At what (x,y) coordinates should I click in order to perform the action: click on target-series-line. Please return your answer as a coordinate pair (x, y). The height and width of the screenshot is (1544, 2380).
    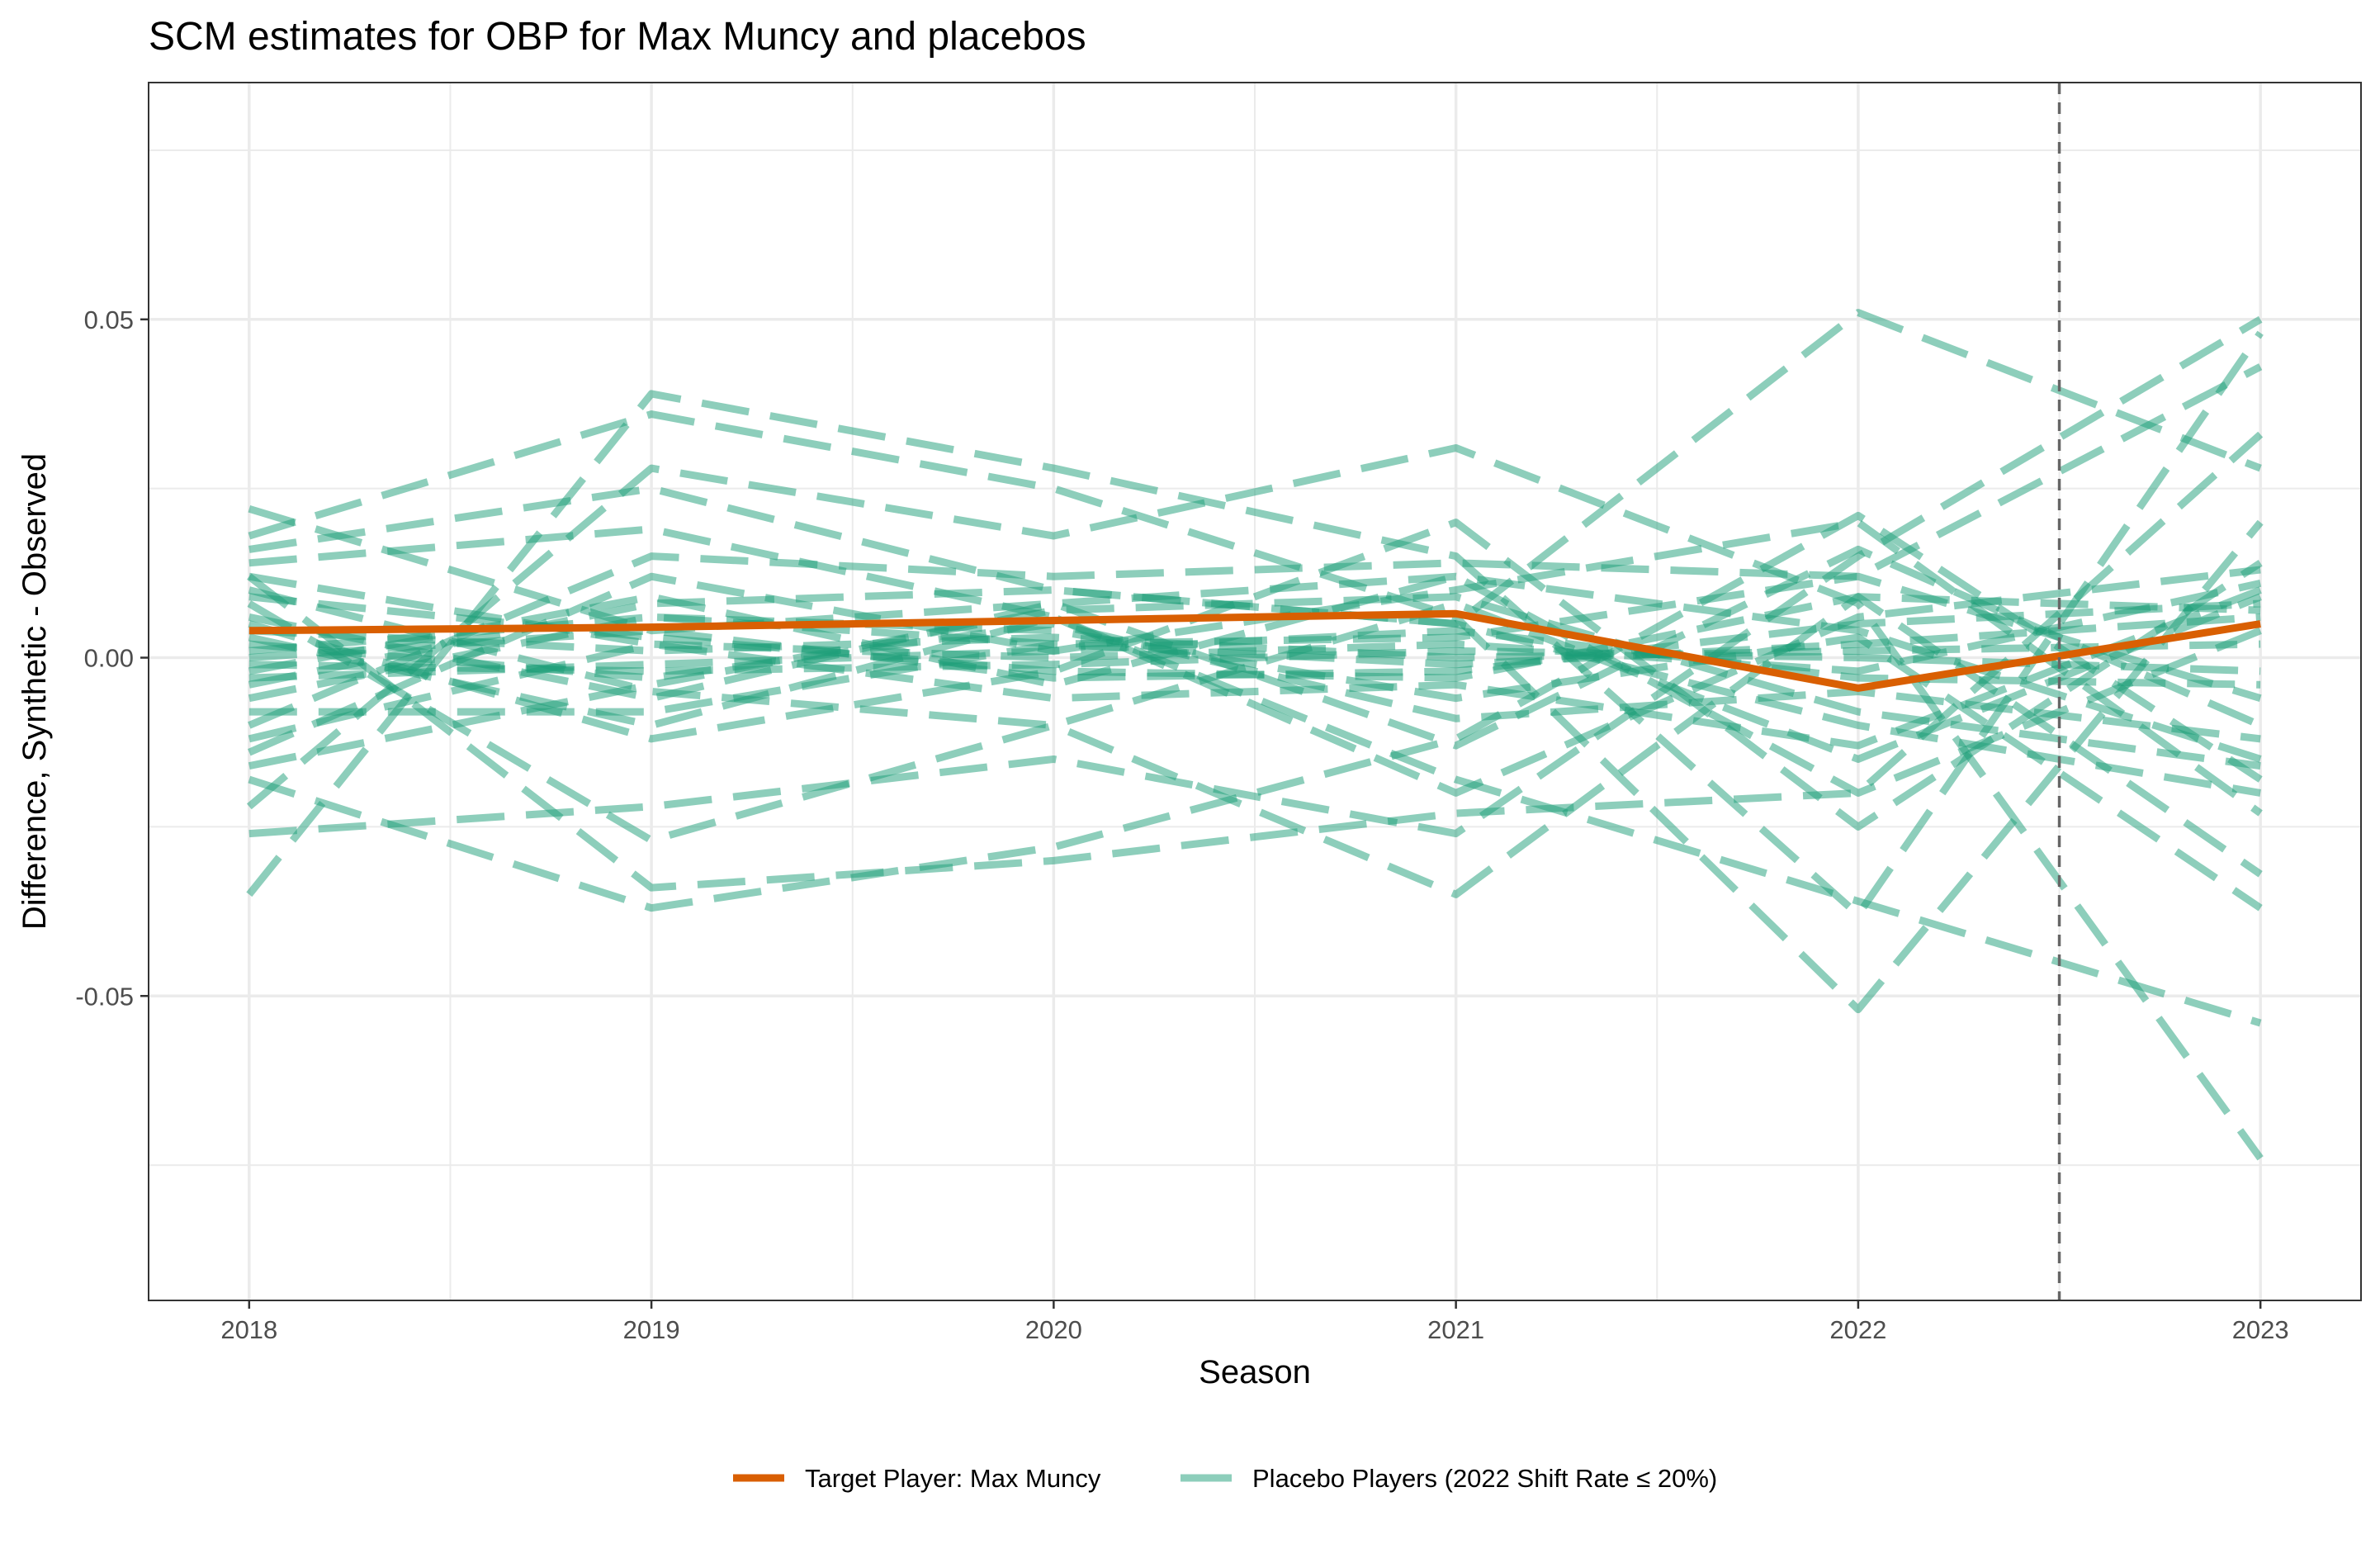
    Looking at the image, I should click on (1254, 650).